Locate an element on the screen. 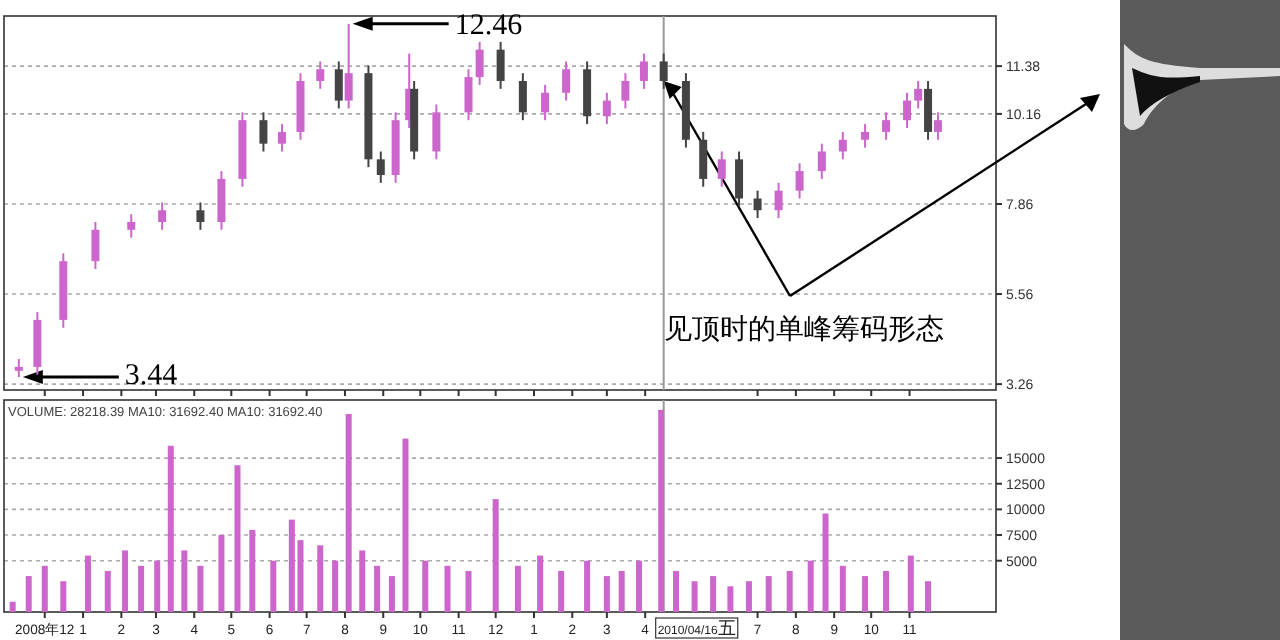 The image size is (1280, 640). annotation: 见顶时的单峰筹码形态 is located at coordinates (804, 330).